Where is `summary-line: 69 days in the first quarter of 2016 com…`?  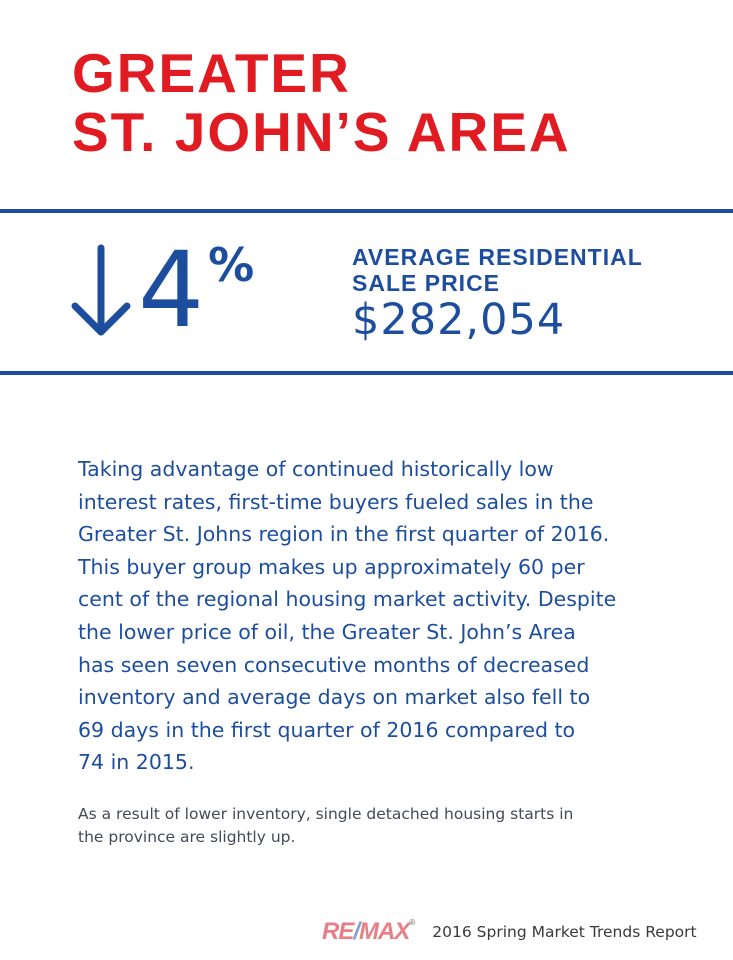
summary-line: 69 days in the first quarter of 2016 com… is located at coordinates (327, 729).